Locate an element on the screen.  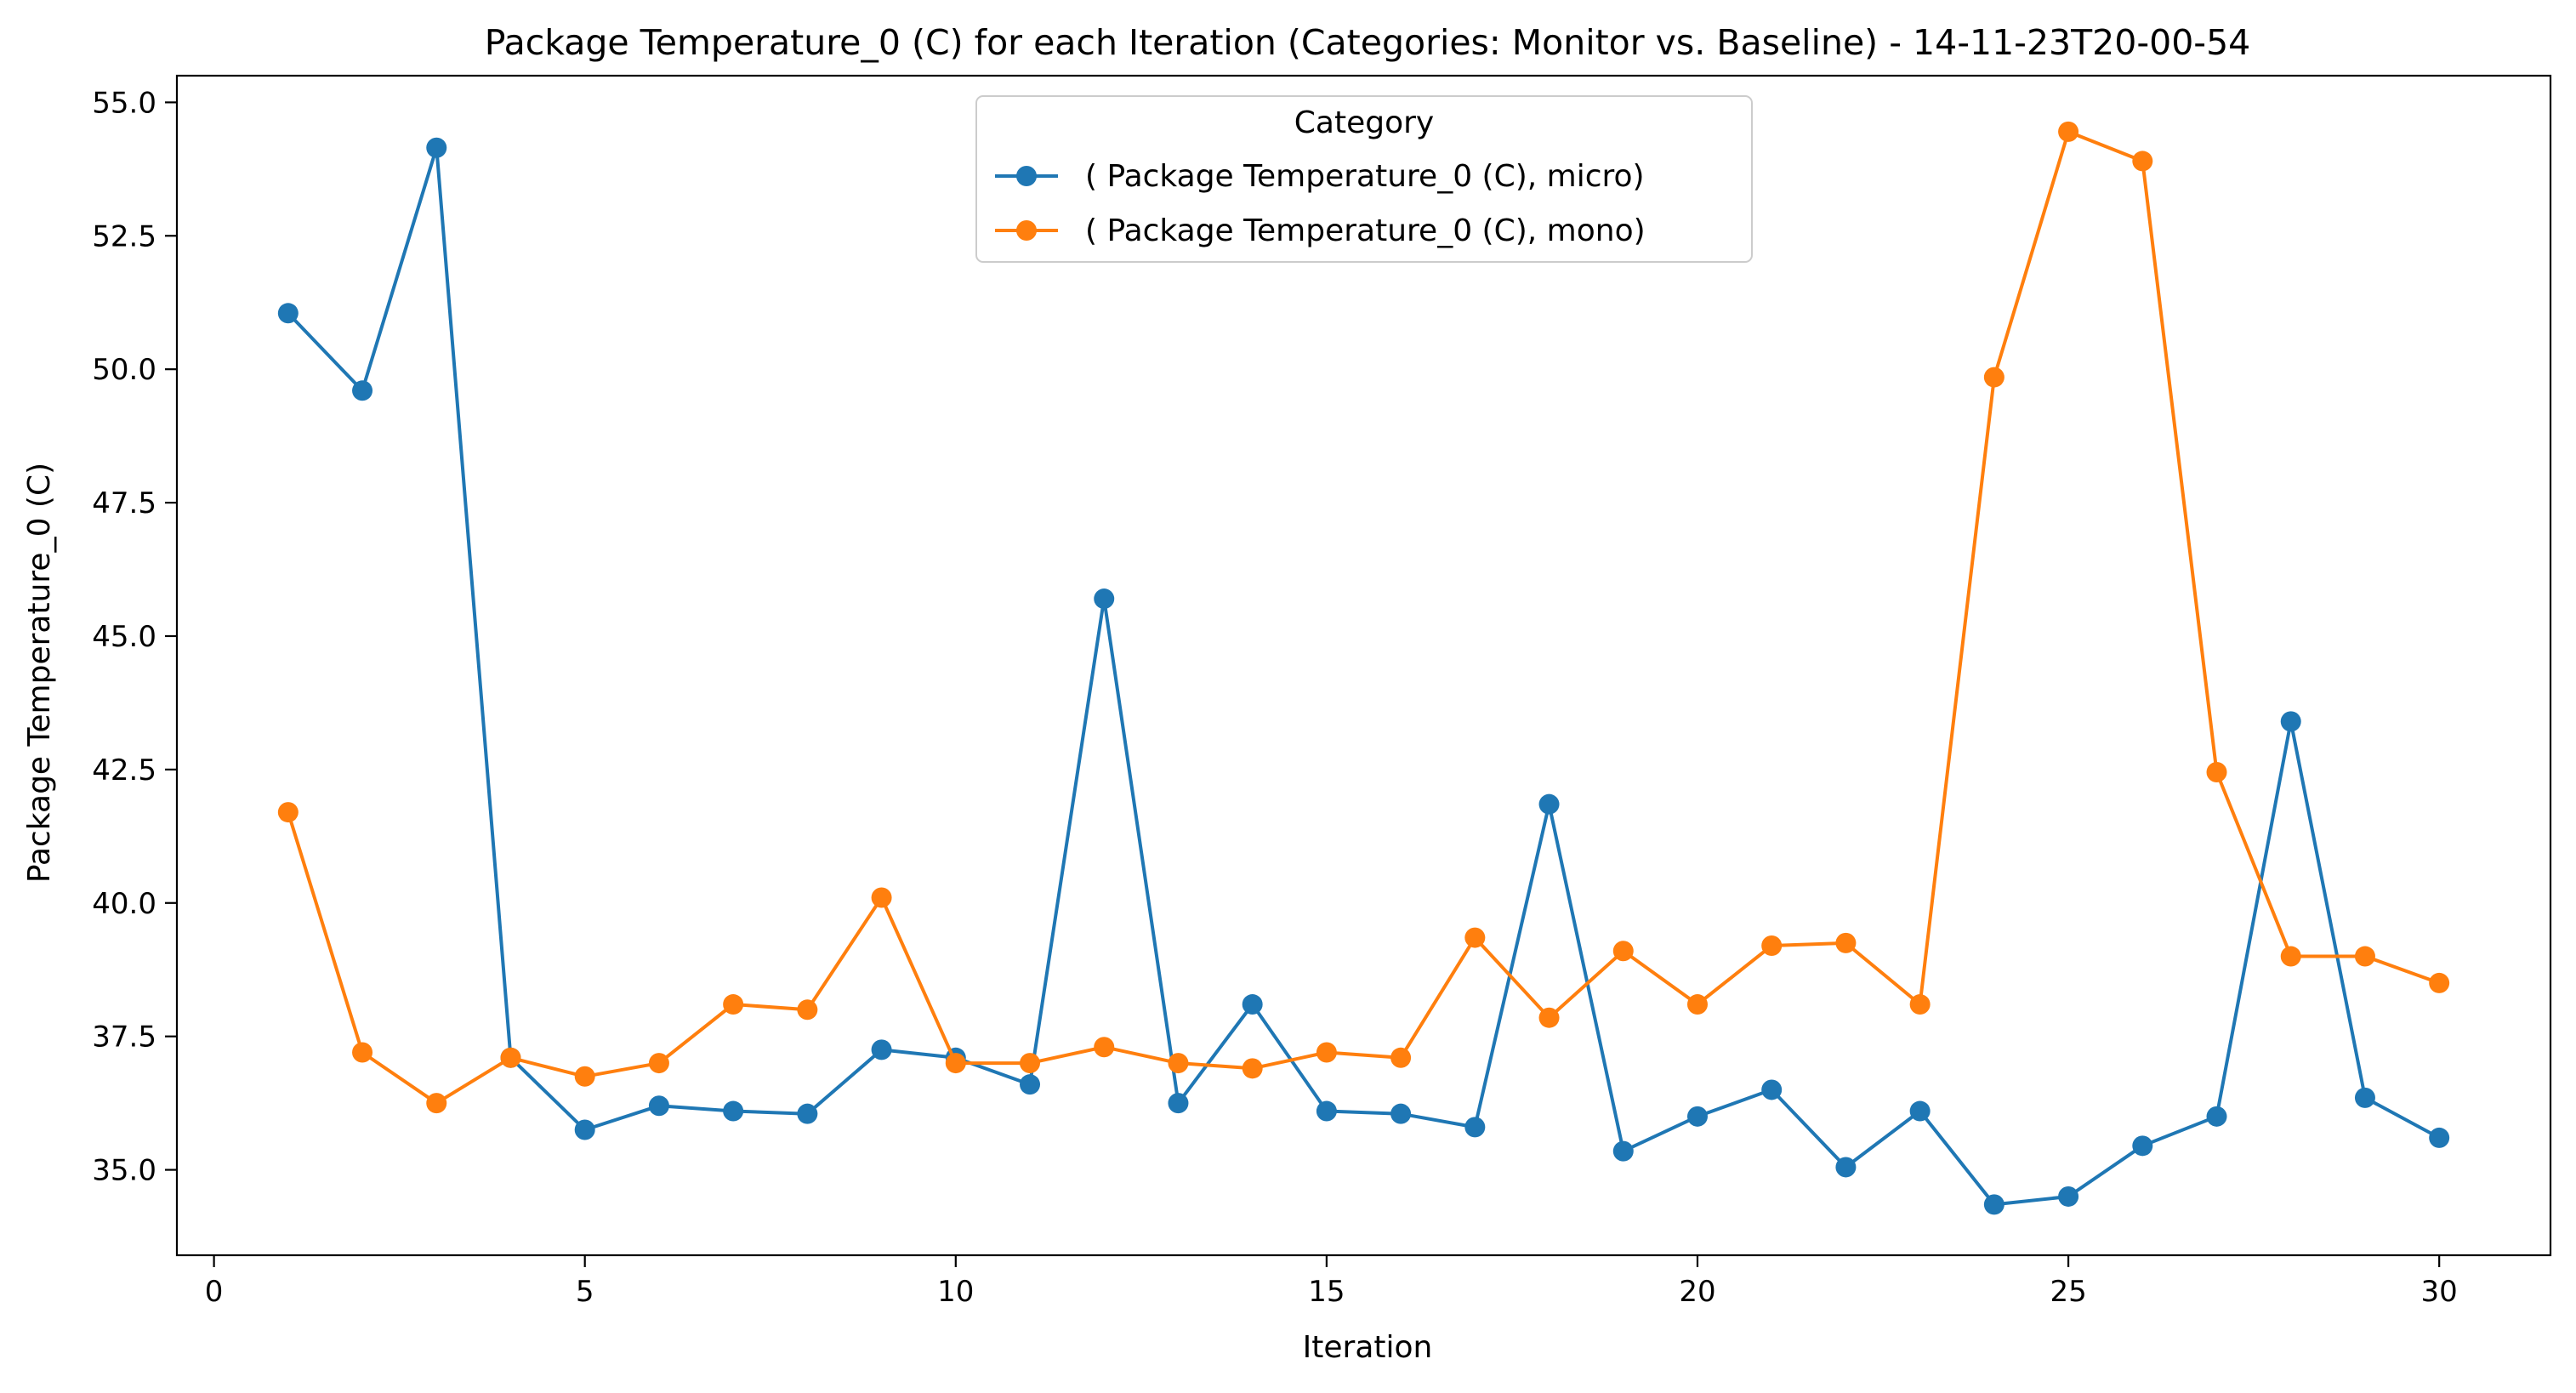
legend-entry-label: ( Package Temperature_0 (C), mono) is located at coordinates (1365, 230).